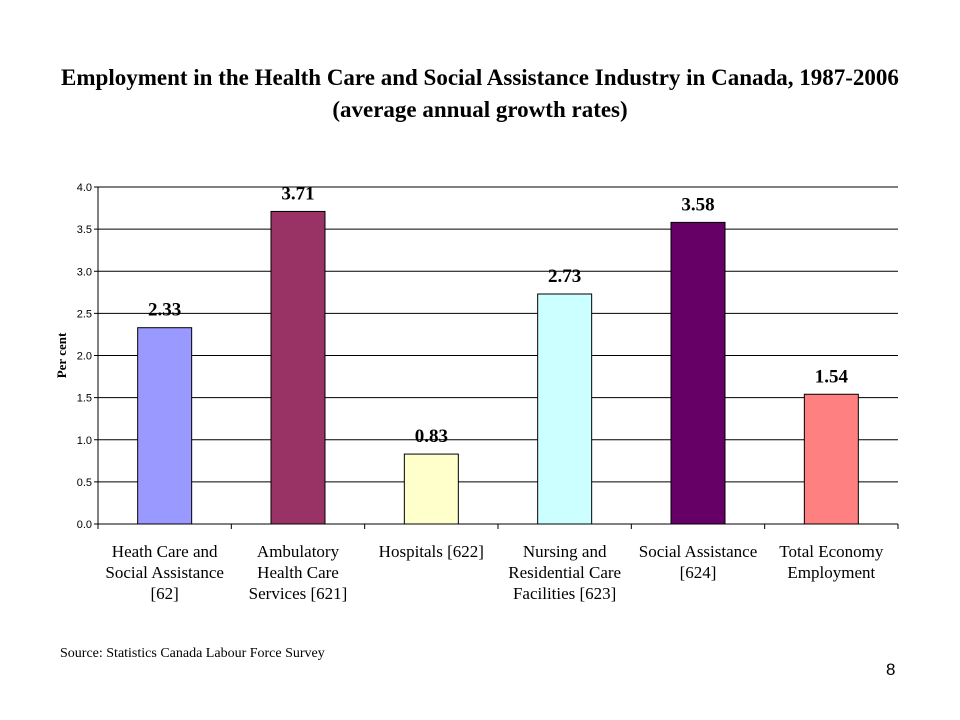  Describe the element at coordinates (297, 193) in the screenshot. I see `data-label: 3.71` at that location.